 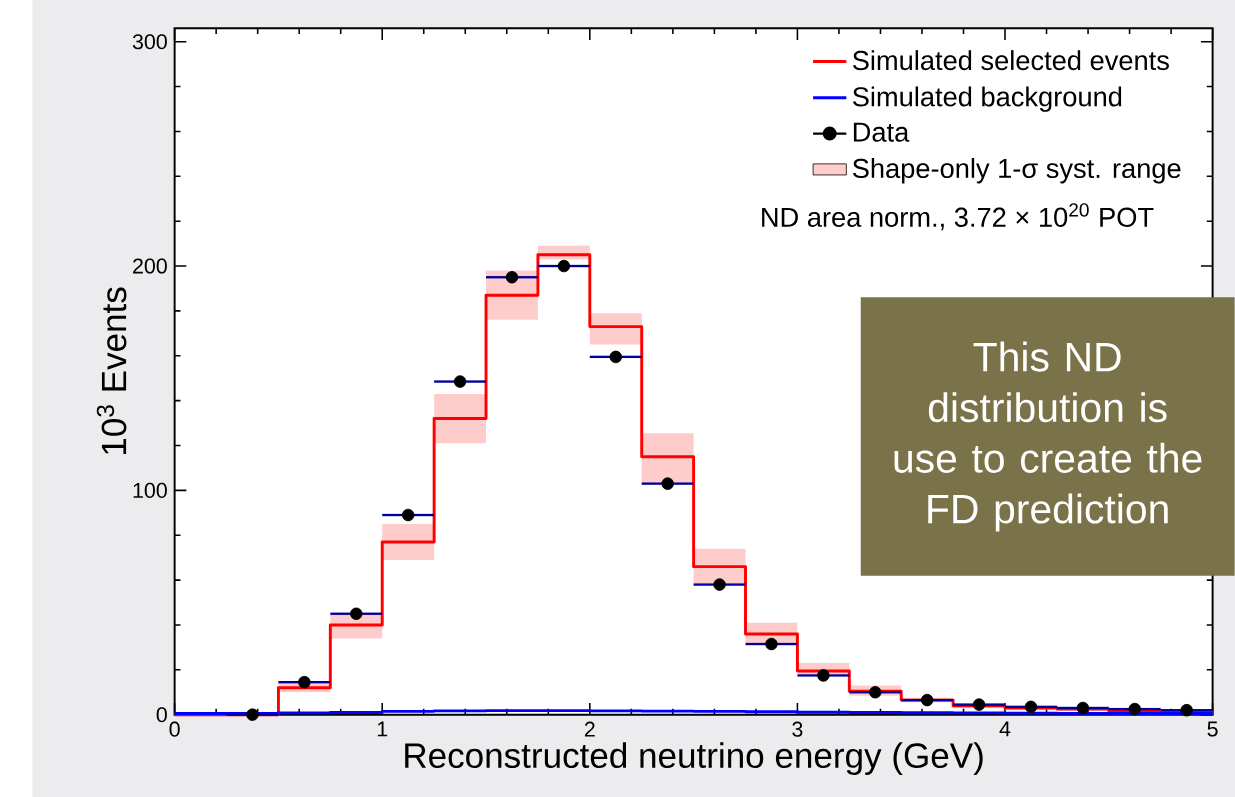 What do you see at coordinates (987, 99) in the screenshot?
I see `legend-label: Simulated background` at bounding box center [987, 99].